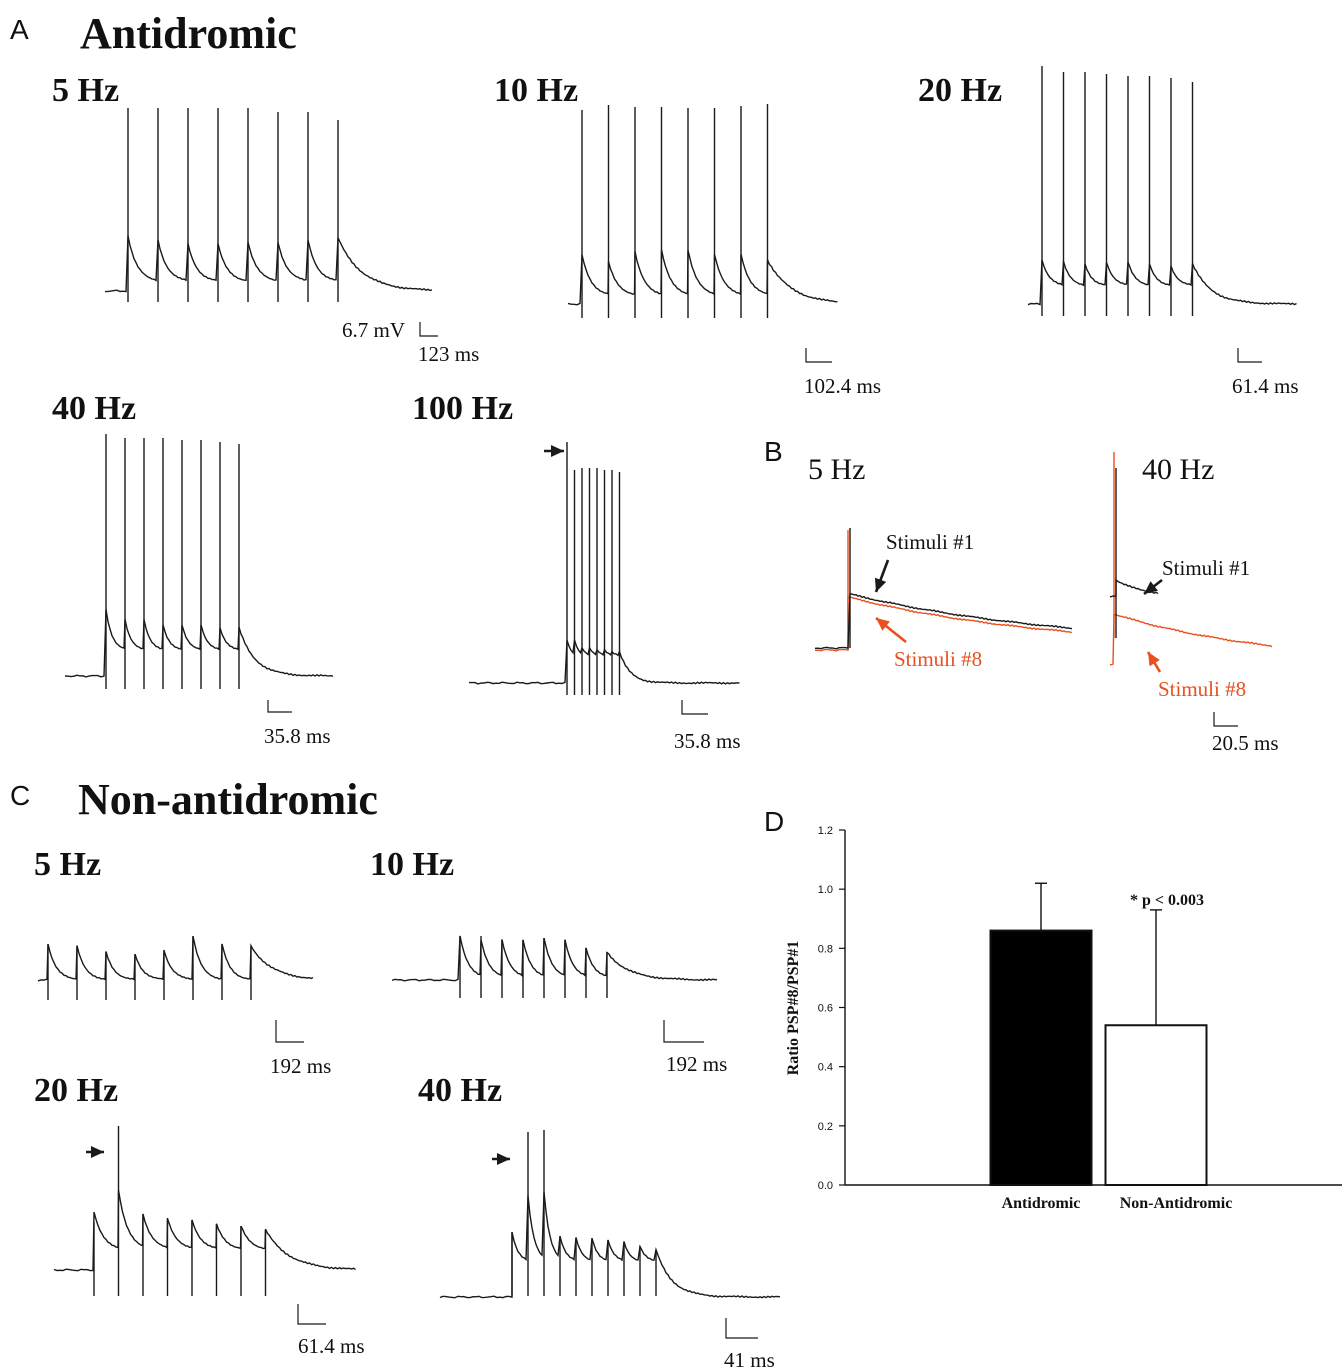 The width and height of the screenshot is (1342, 1368). I want to click on trace-b-5hz-stim1-line, so click(943, 621).